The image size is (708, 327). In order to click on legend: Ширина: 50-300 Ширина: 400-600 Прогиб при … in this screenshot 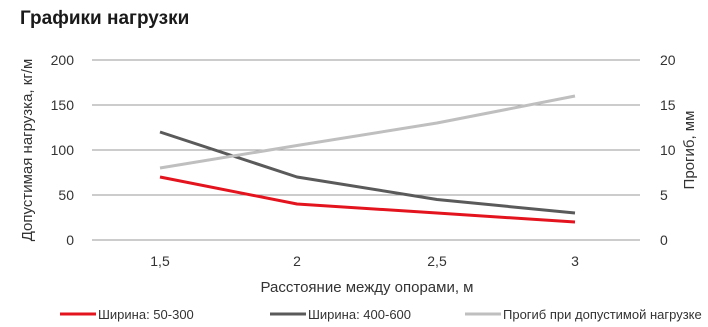, I will do `click(381, 314)`.